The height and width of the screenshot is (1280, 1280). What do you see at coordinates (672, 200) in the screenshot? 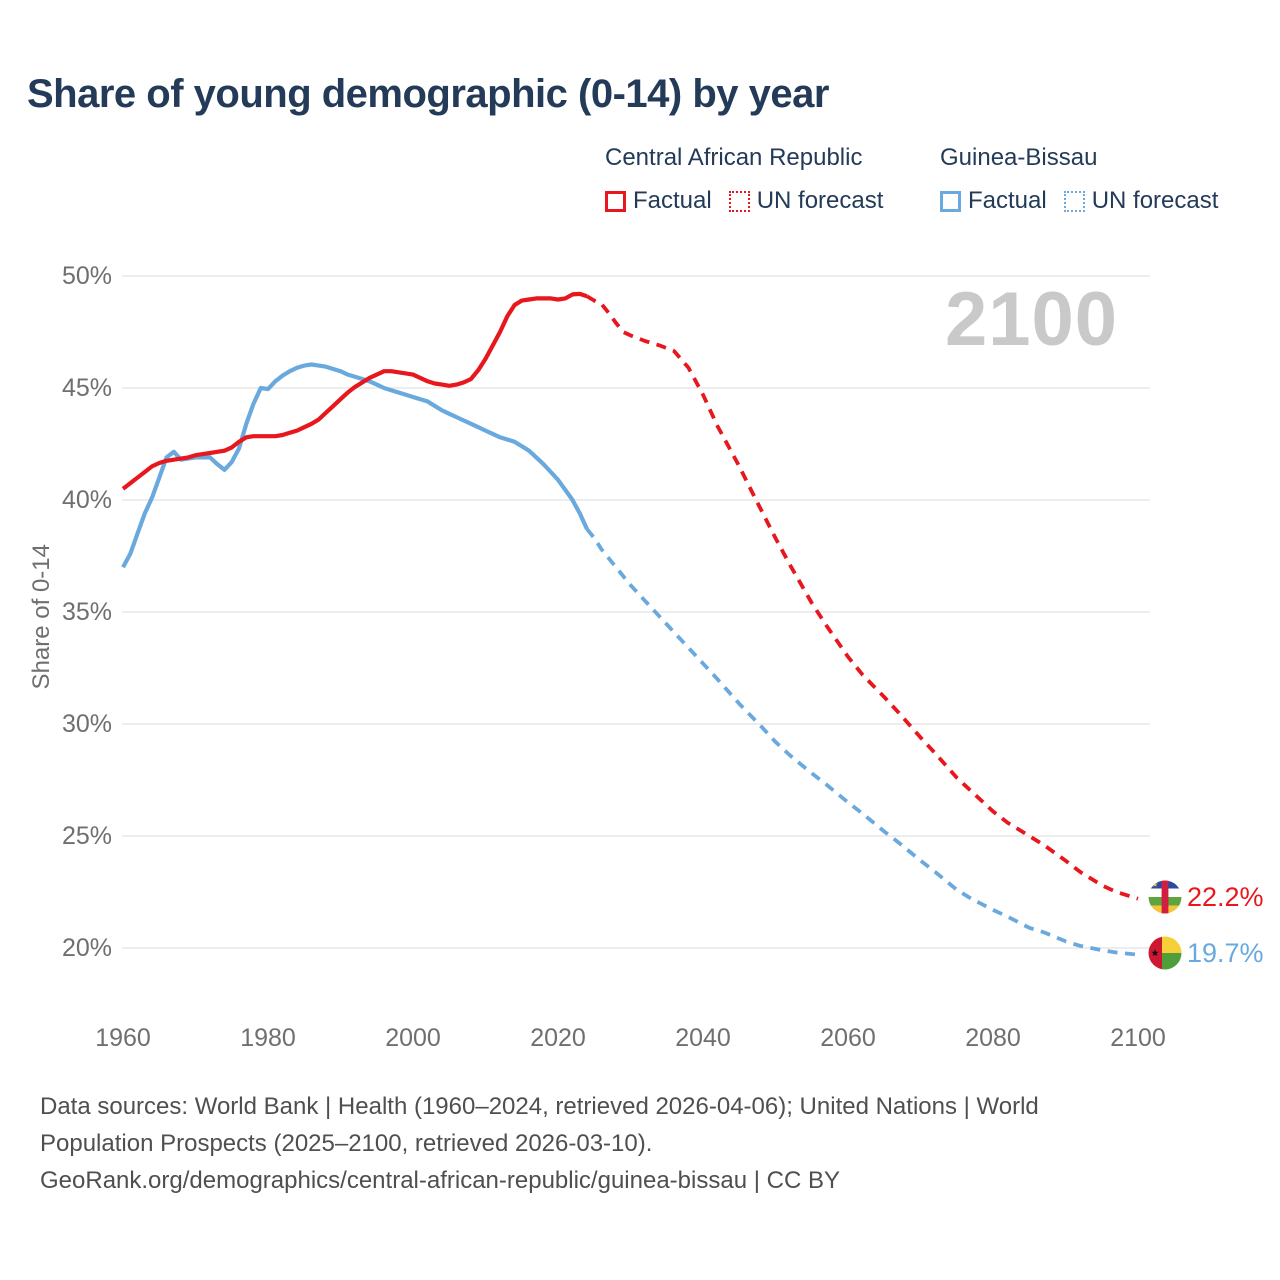
I see `car-factual-label: Factual` at bounding box center [672, 200].